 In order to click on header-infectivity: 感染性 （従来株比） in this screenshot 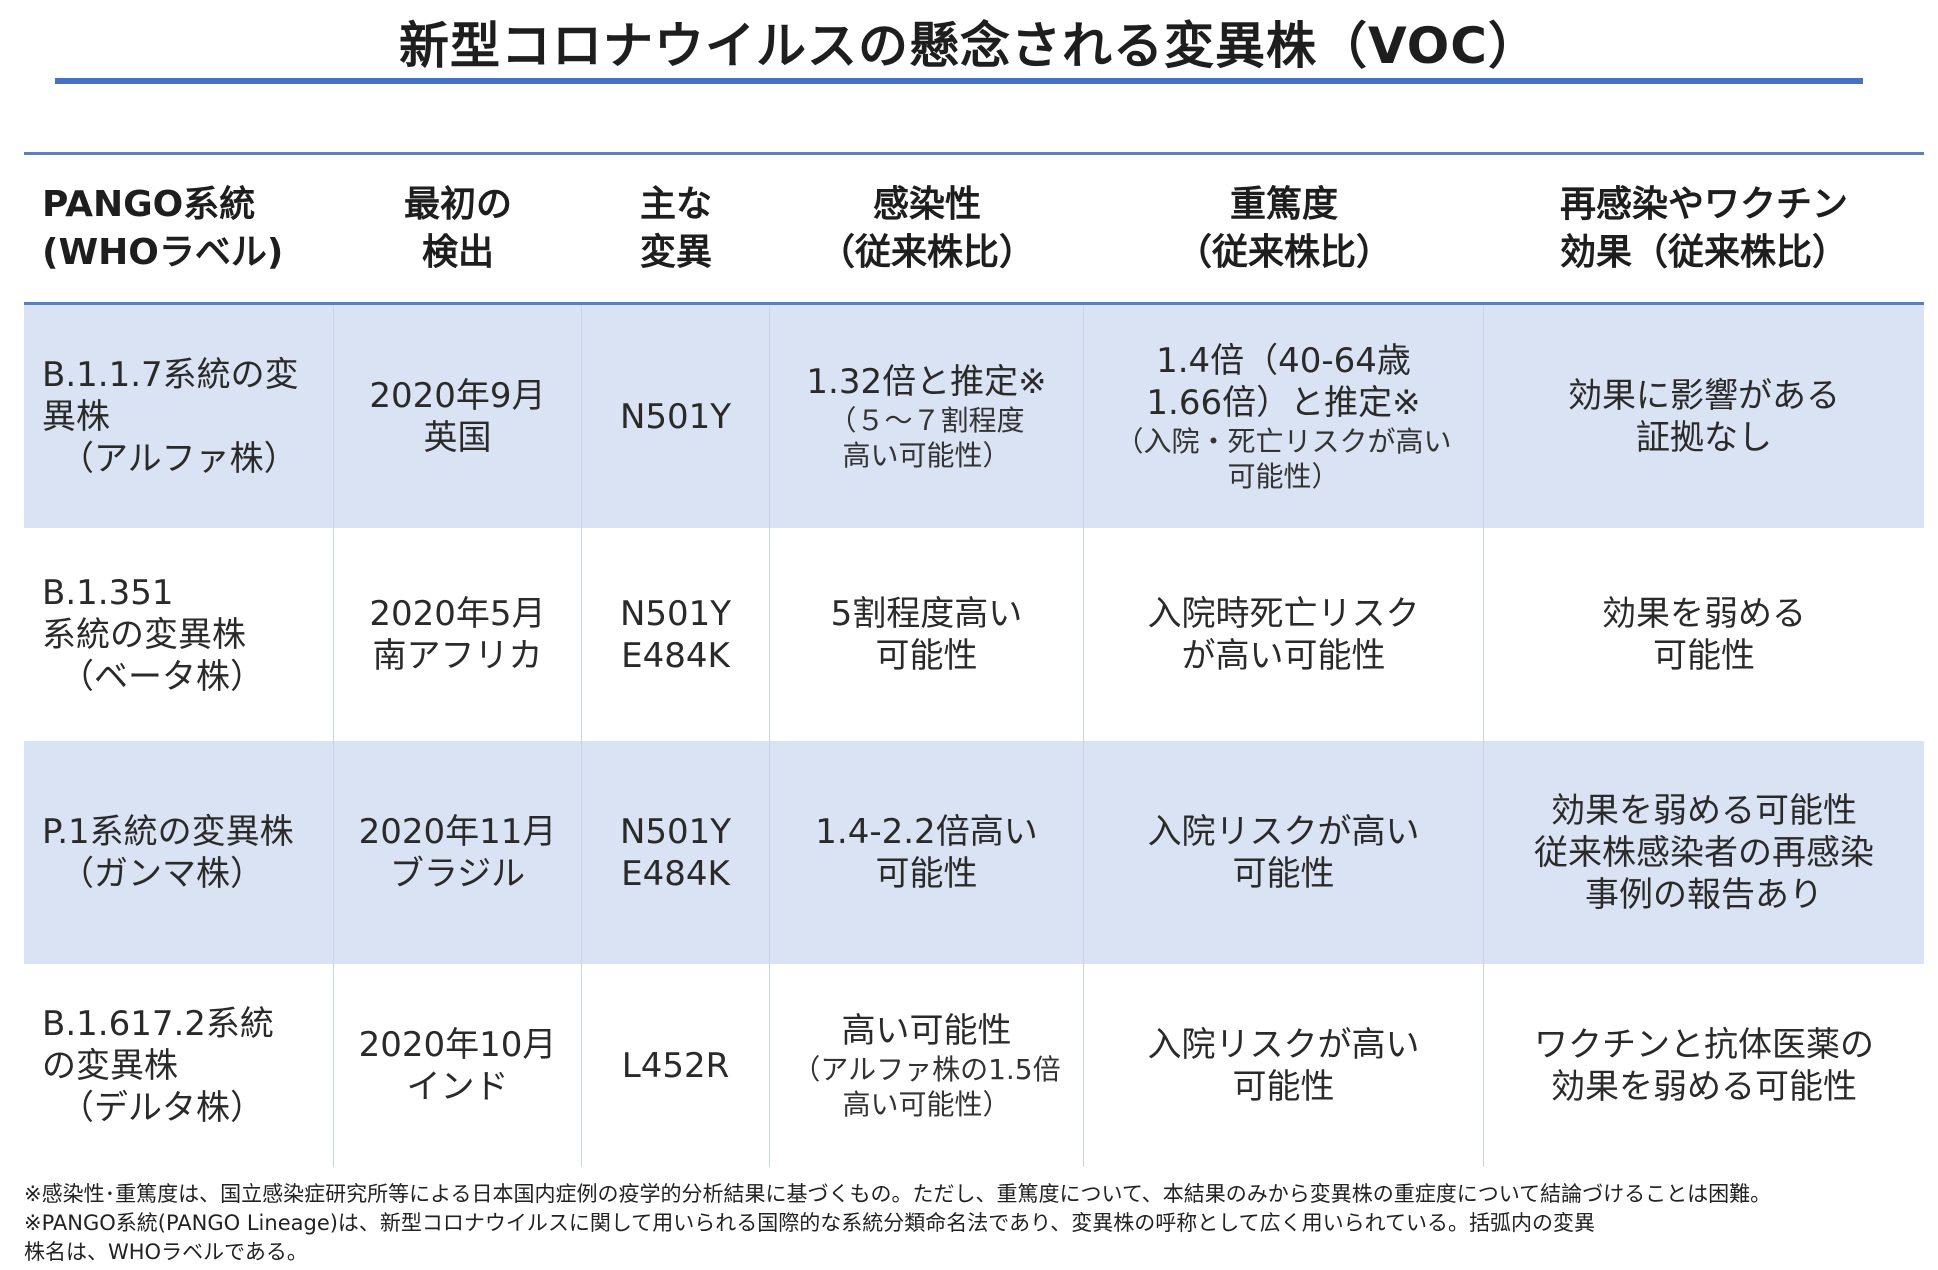, I will do `click(926, 228)`.